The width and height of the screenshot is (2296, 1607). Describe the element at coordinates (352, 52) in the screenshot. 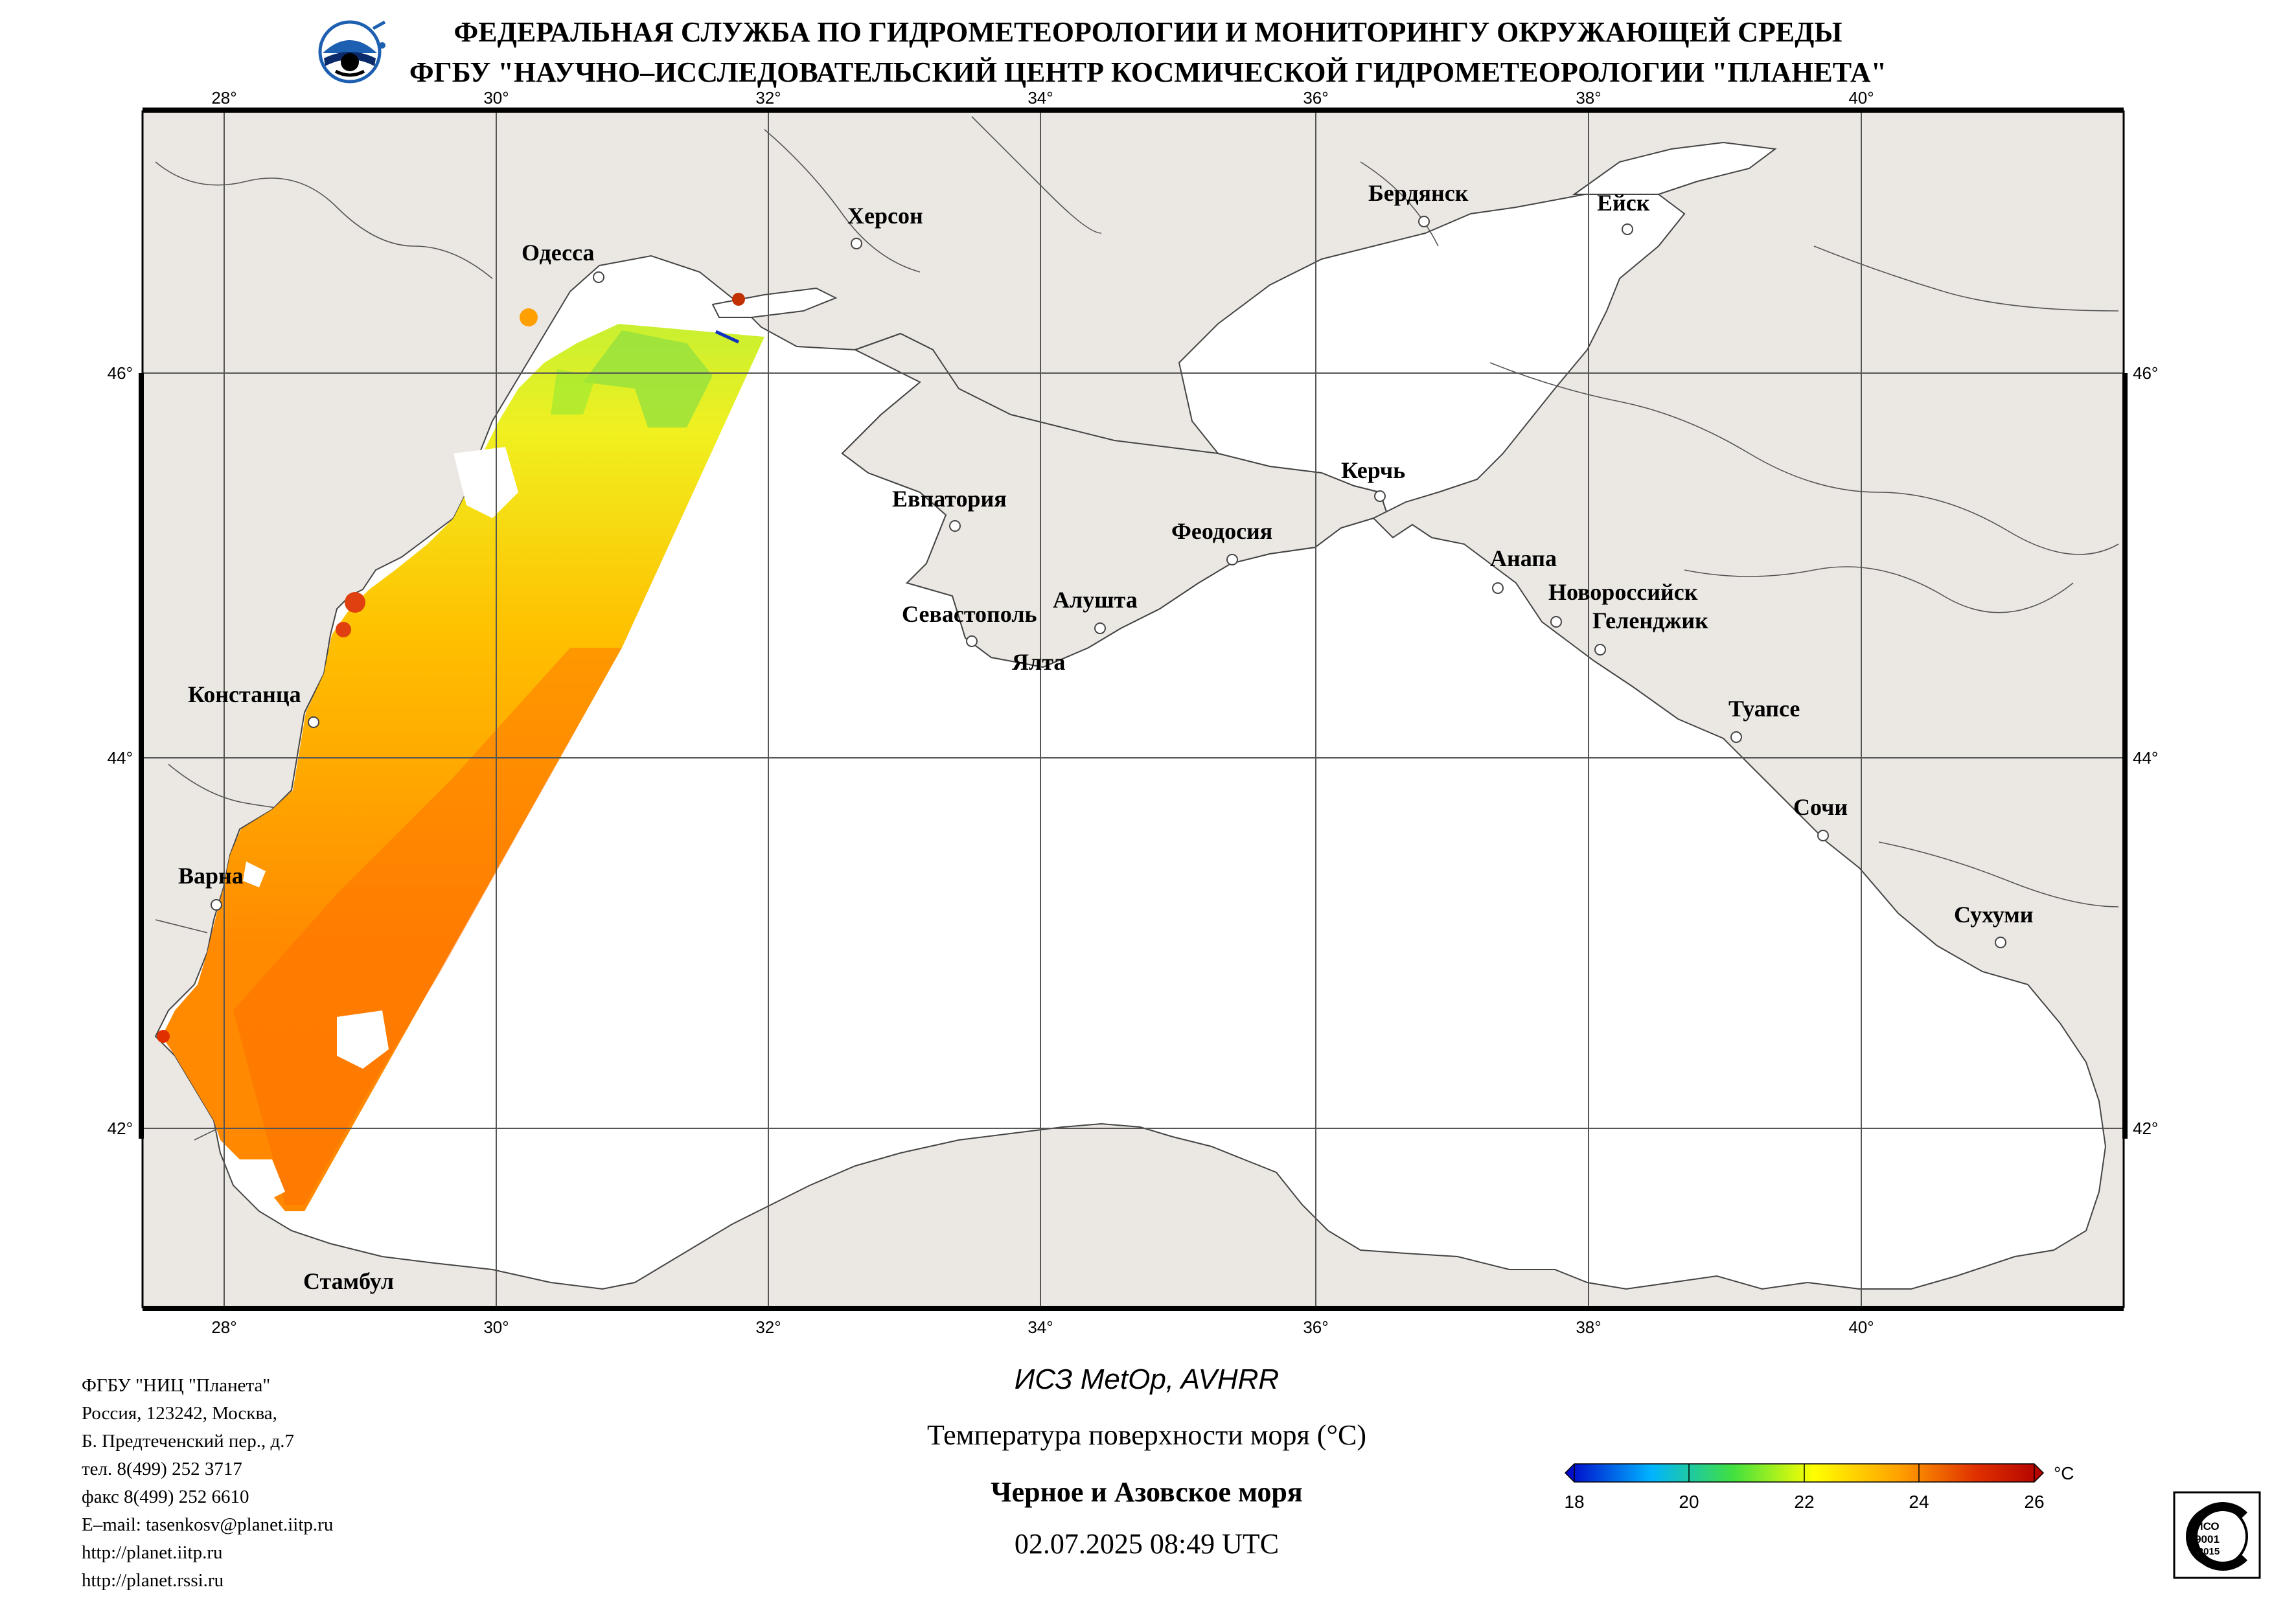

I see `planeta-logo-icon` at that location.